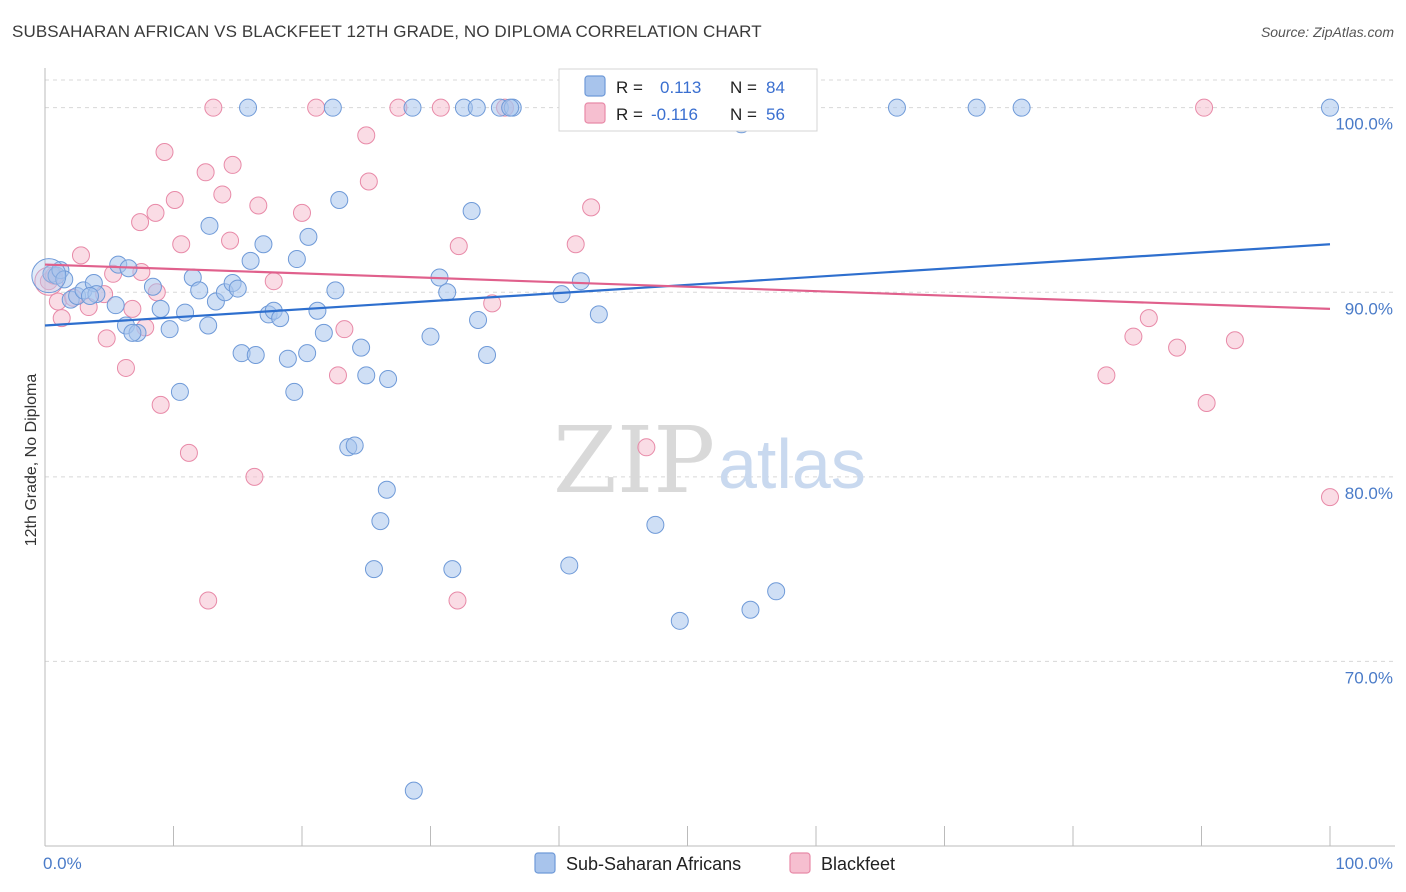  What do you see at coordinates (1369, 493) in the screenshot?
I see `y-tick-label: 80.0%` at bounding box center [1369, 493].